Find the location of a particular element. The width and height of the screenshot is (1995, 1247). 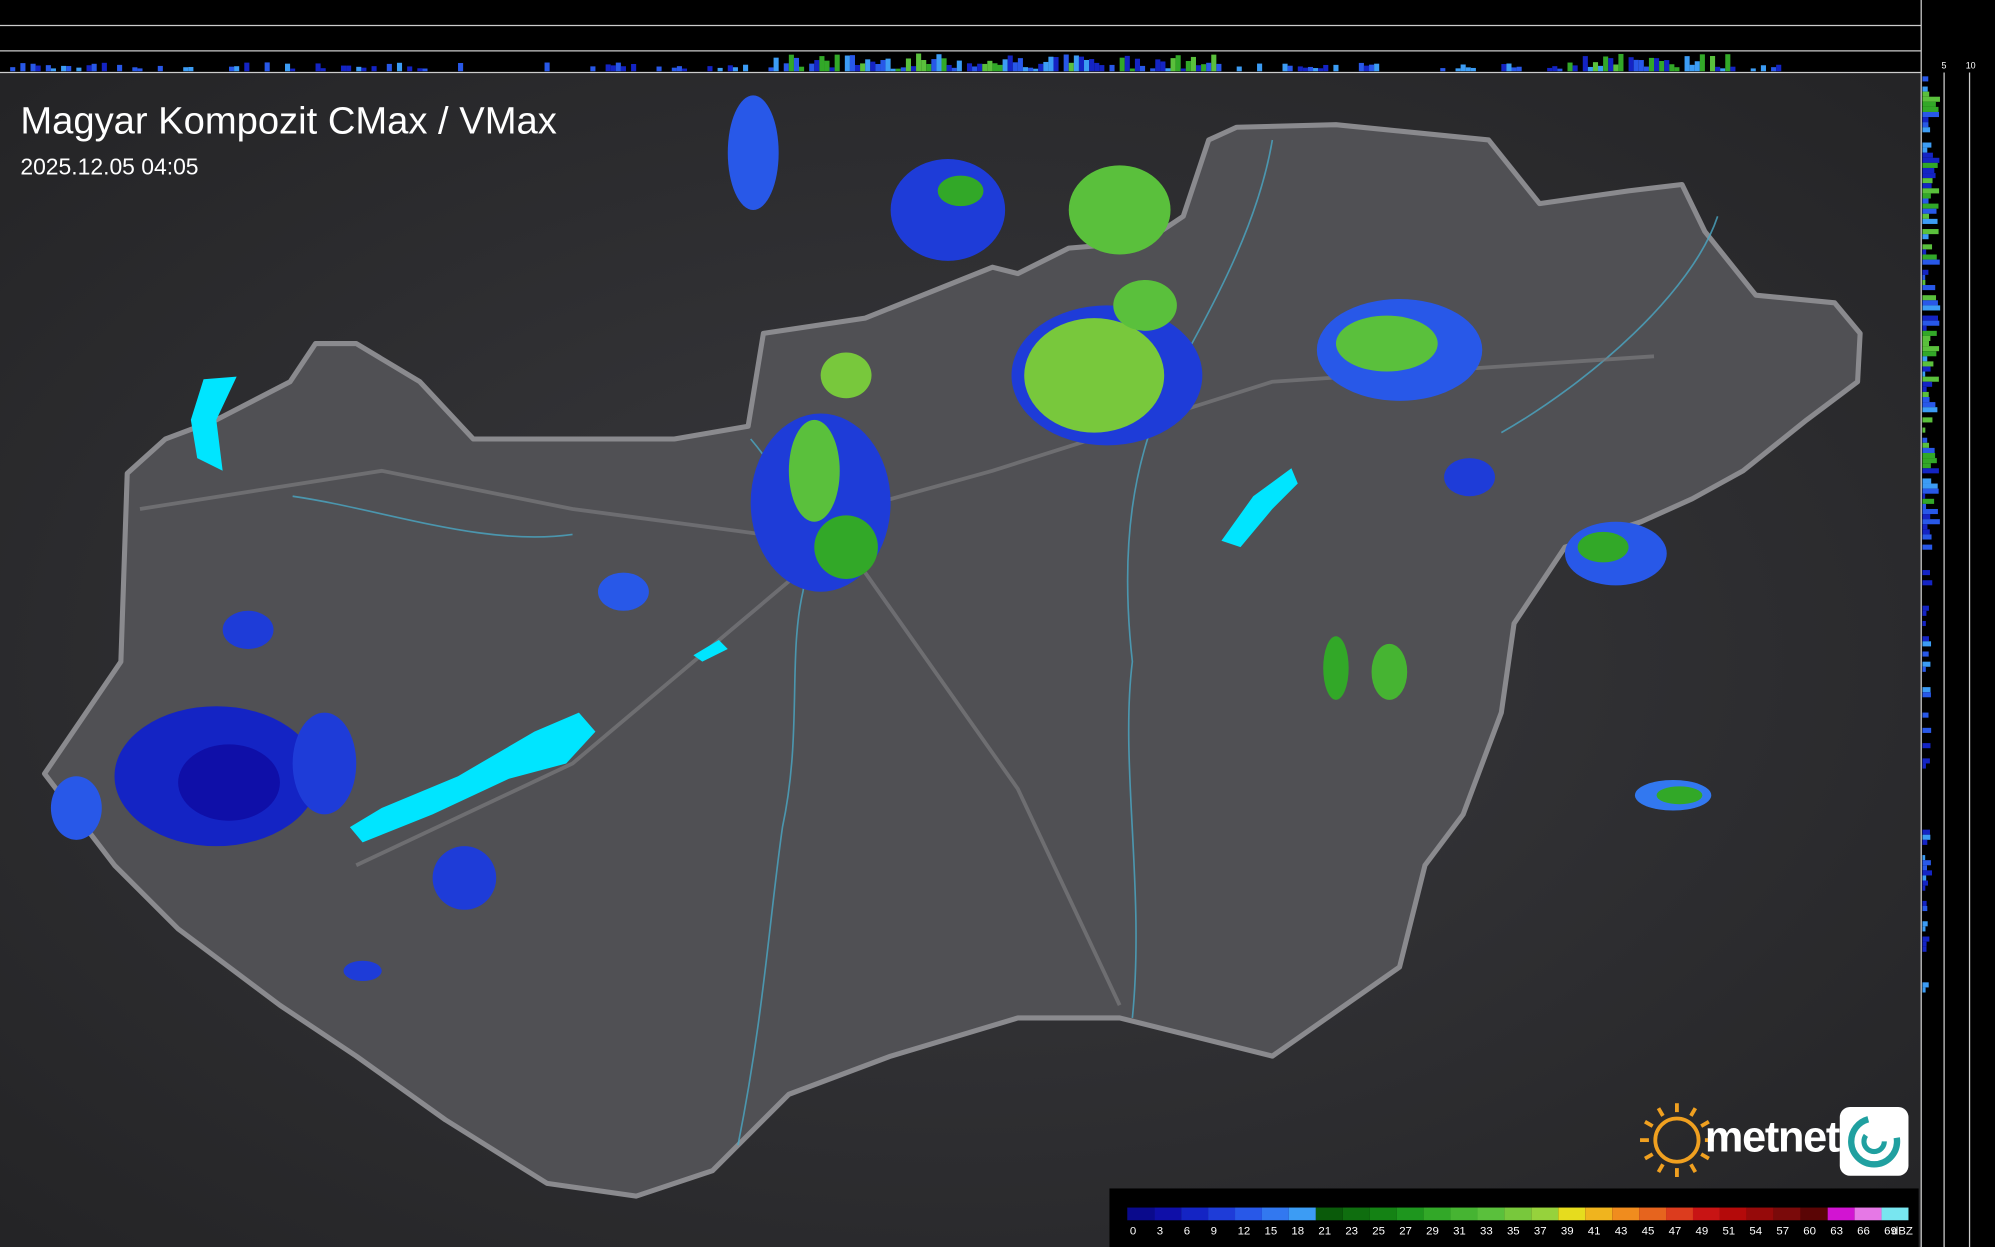

legend-label: 41 is located at coordinates (1594, 1231).